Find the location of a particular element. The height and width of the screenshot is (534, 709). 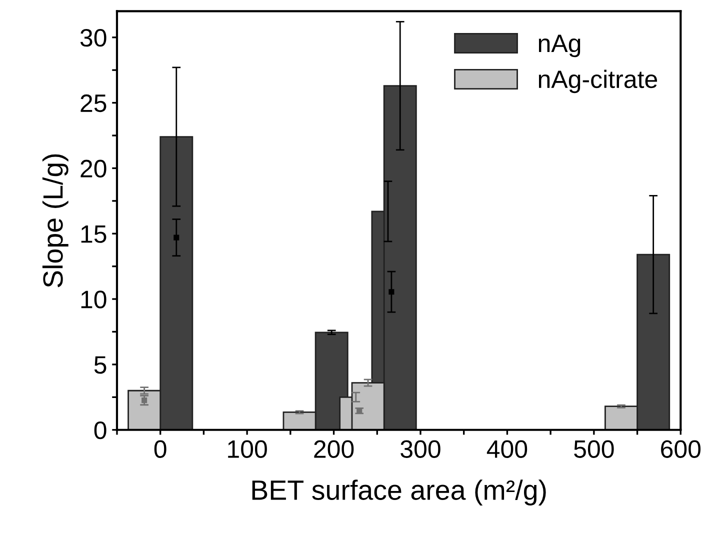

x-tick-label: 100 is located at coordinates (247, 449).